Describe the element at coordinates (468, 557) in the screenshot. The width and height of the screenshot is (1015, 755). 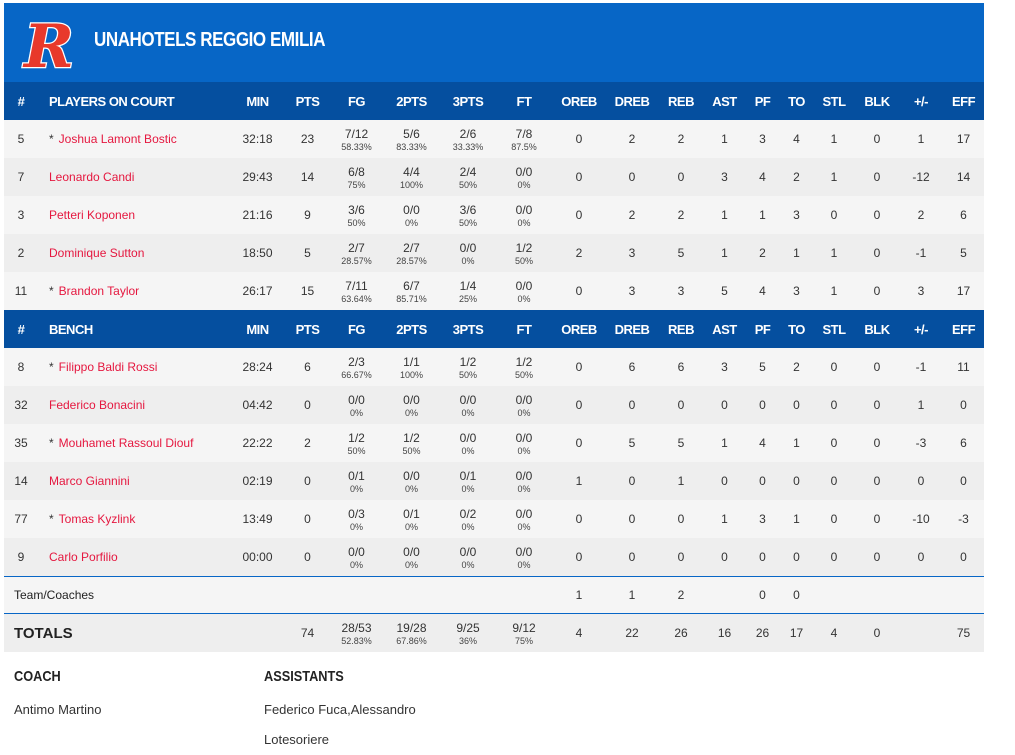
I see `stat-p3: 0/0 0%` at that location.